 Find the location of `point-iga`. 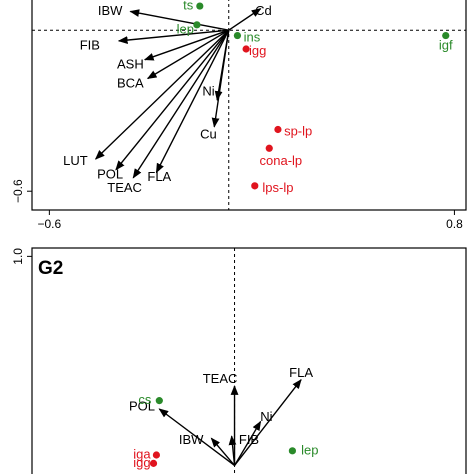

point-iga is located at coordinates (156, 455).